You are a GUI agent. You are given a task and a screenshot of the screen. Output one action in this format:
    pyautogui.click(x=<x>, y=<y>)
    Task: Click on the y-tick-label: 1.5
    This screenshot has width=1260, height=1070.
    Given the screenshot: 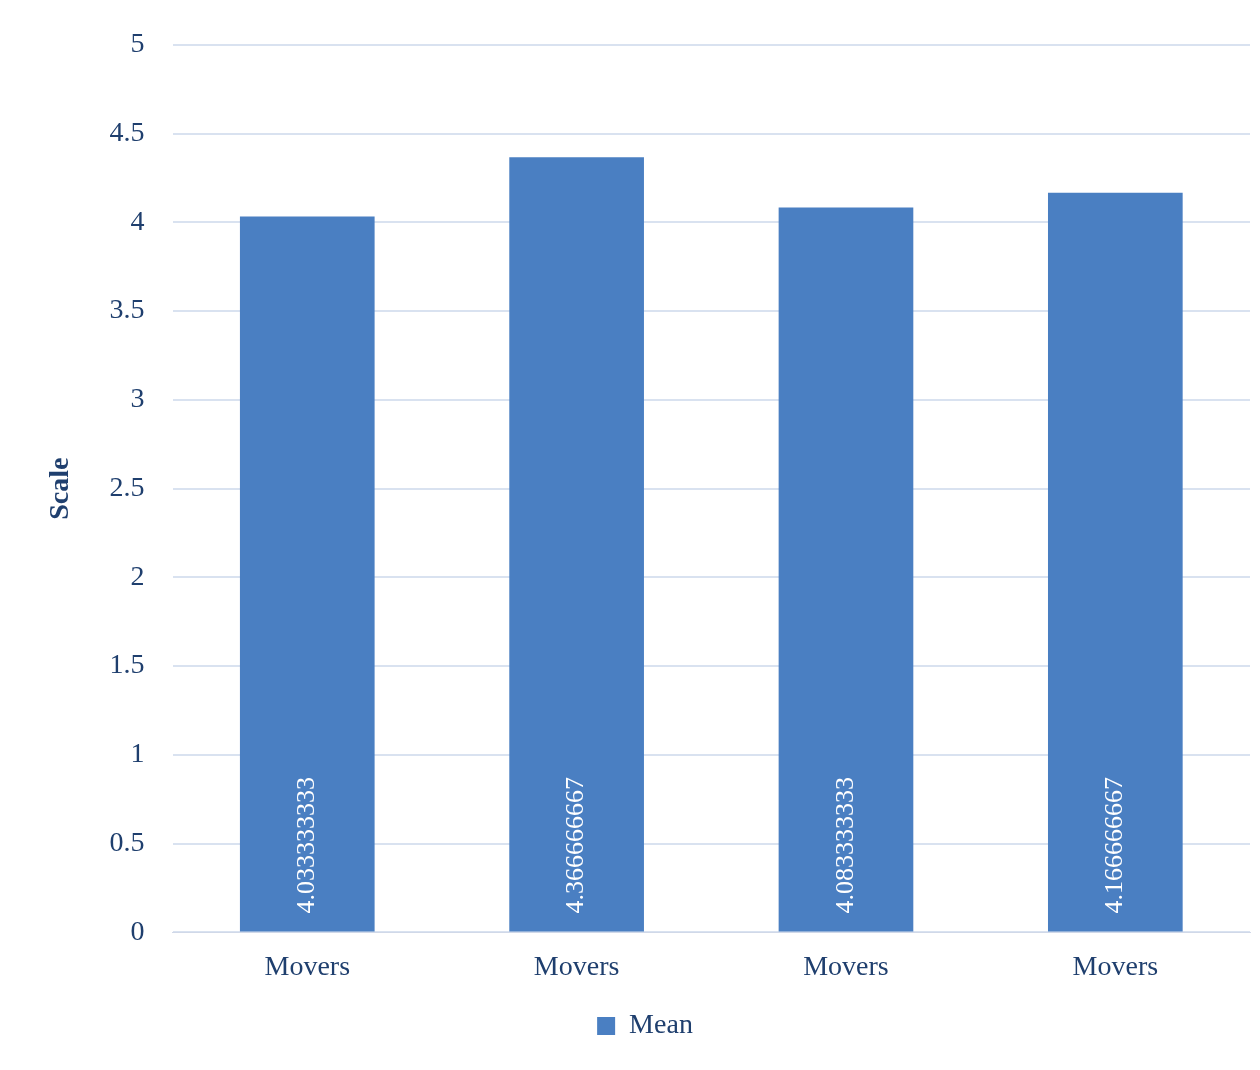 What is the action you would take?
    pyautogui.click(x=127, y=664)
    